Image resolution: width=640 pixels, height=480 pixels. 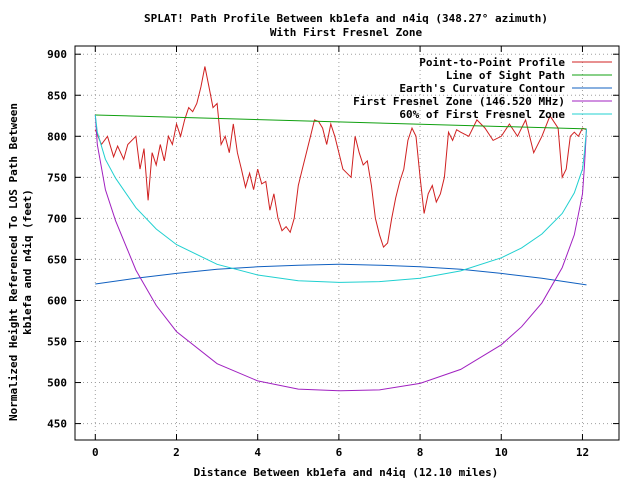 What do you see at coordinates (420, 452) in the screenshot?
I see `x-tick-label: 8` at bounding box center [420, 452].